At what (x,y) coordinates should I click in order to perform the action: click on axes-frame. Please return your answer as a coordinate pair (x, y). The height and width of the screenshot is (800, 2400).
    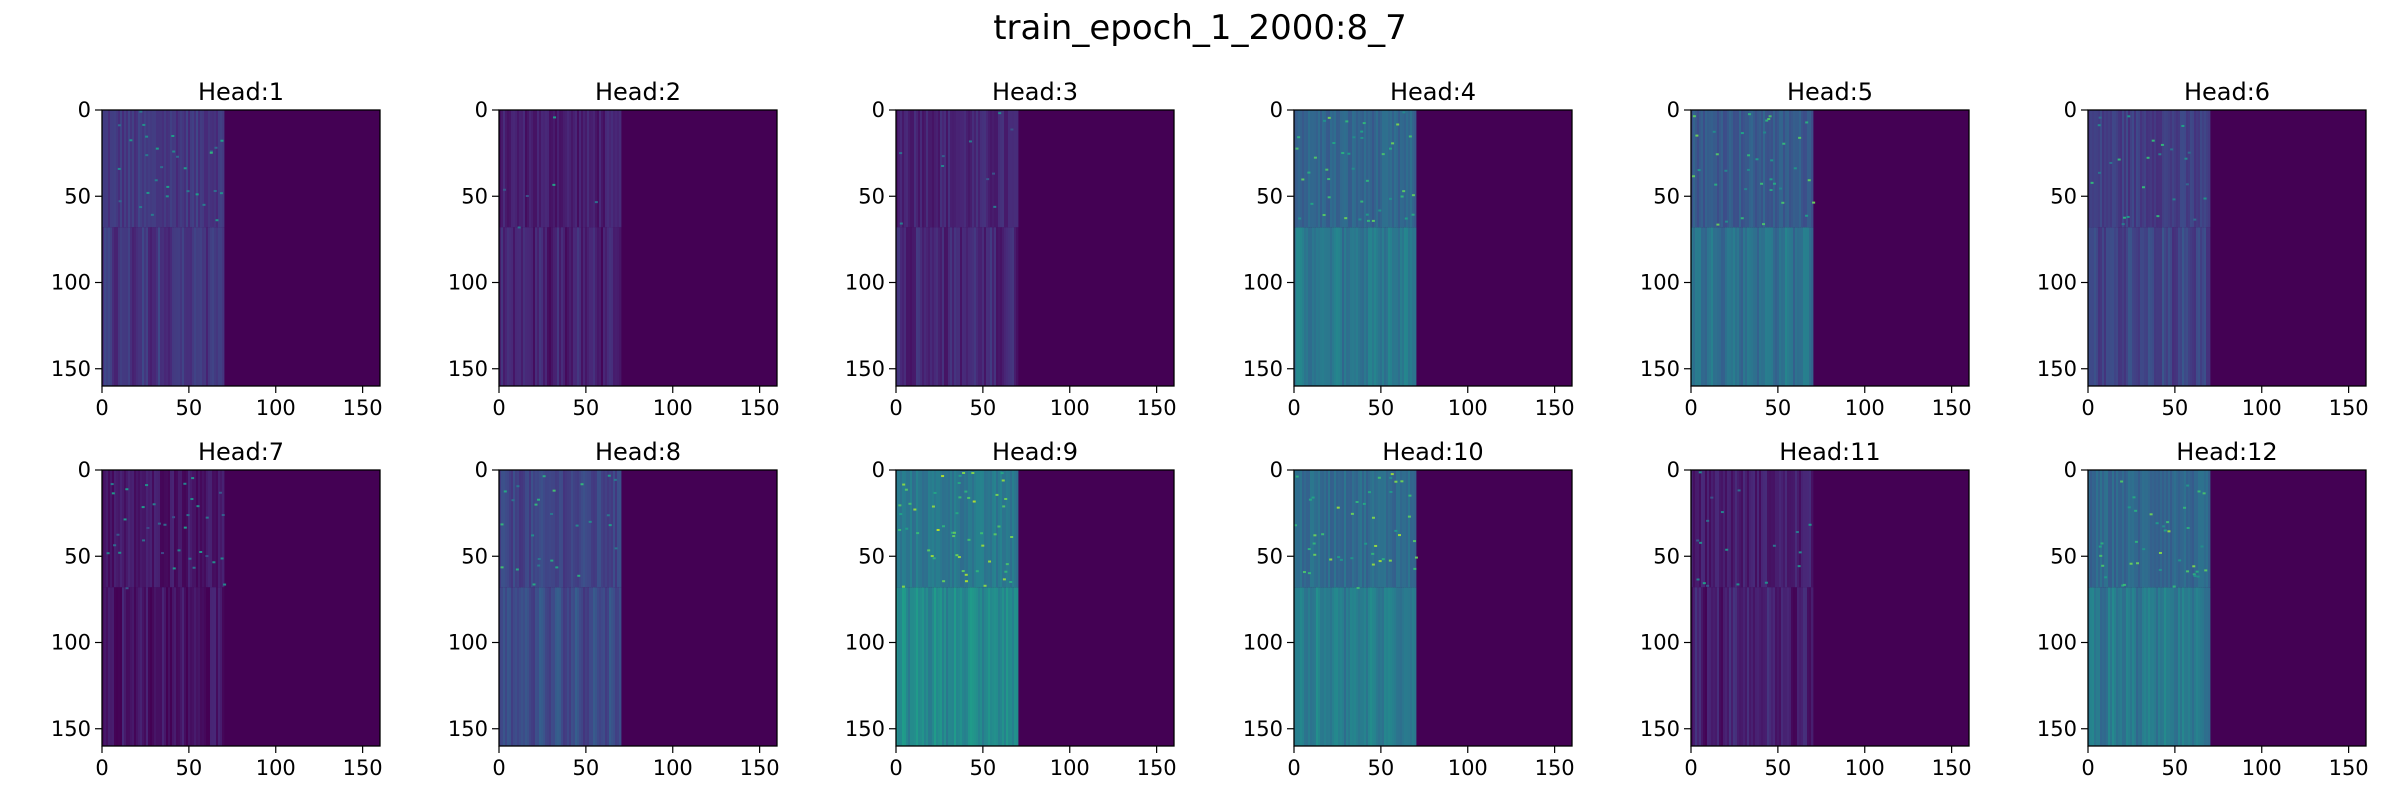
    Looking at the image, I should click on (1830, 608).